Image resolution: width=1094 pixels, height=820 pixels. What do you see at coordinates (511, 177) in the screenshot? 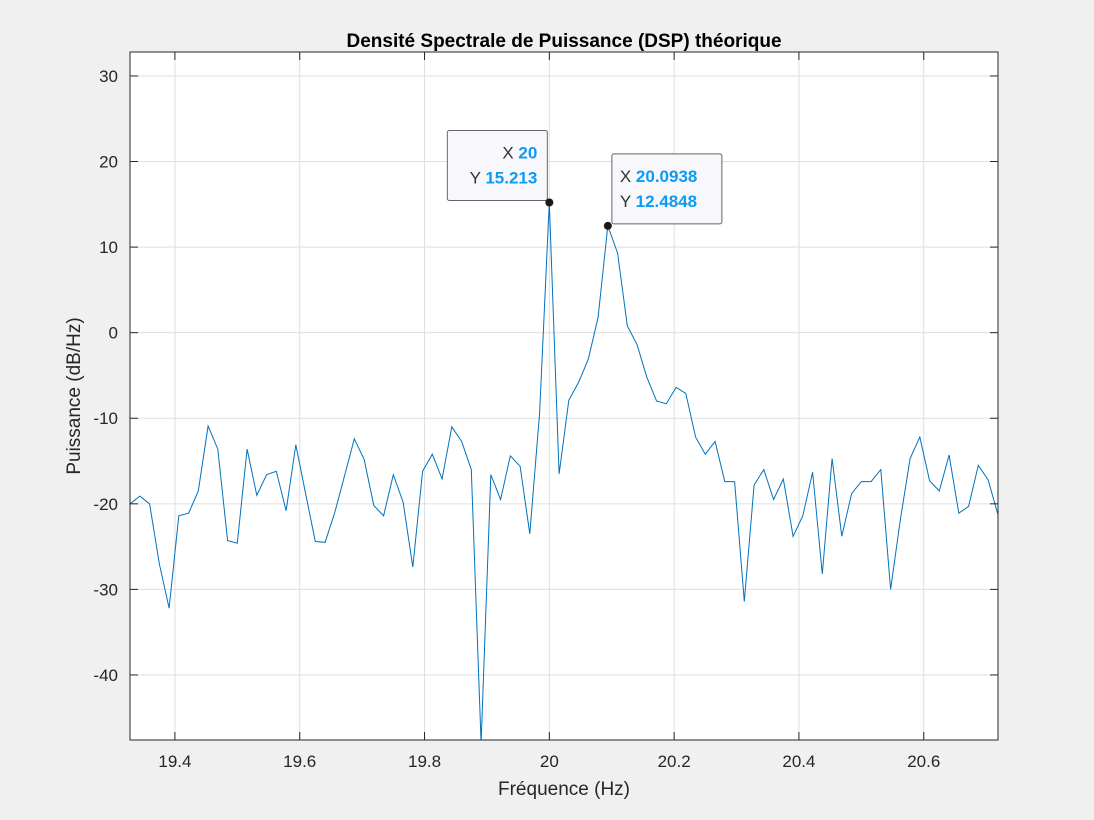
I see `datatip-value: 15.213` at bounding box center [511, 177].